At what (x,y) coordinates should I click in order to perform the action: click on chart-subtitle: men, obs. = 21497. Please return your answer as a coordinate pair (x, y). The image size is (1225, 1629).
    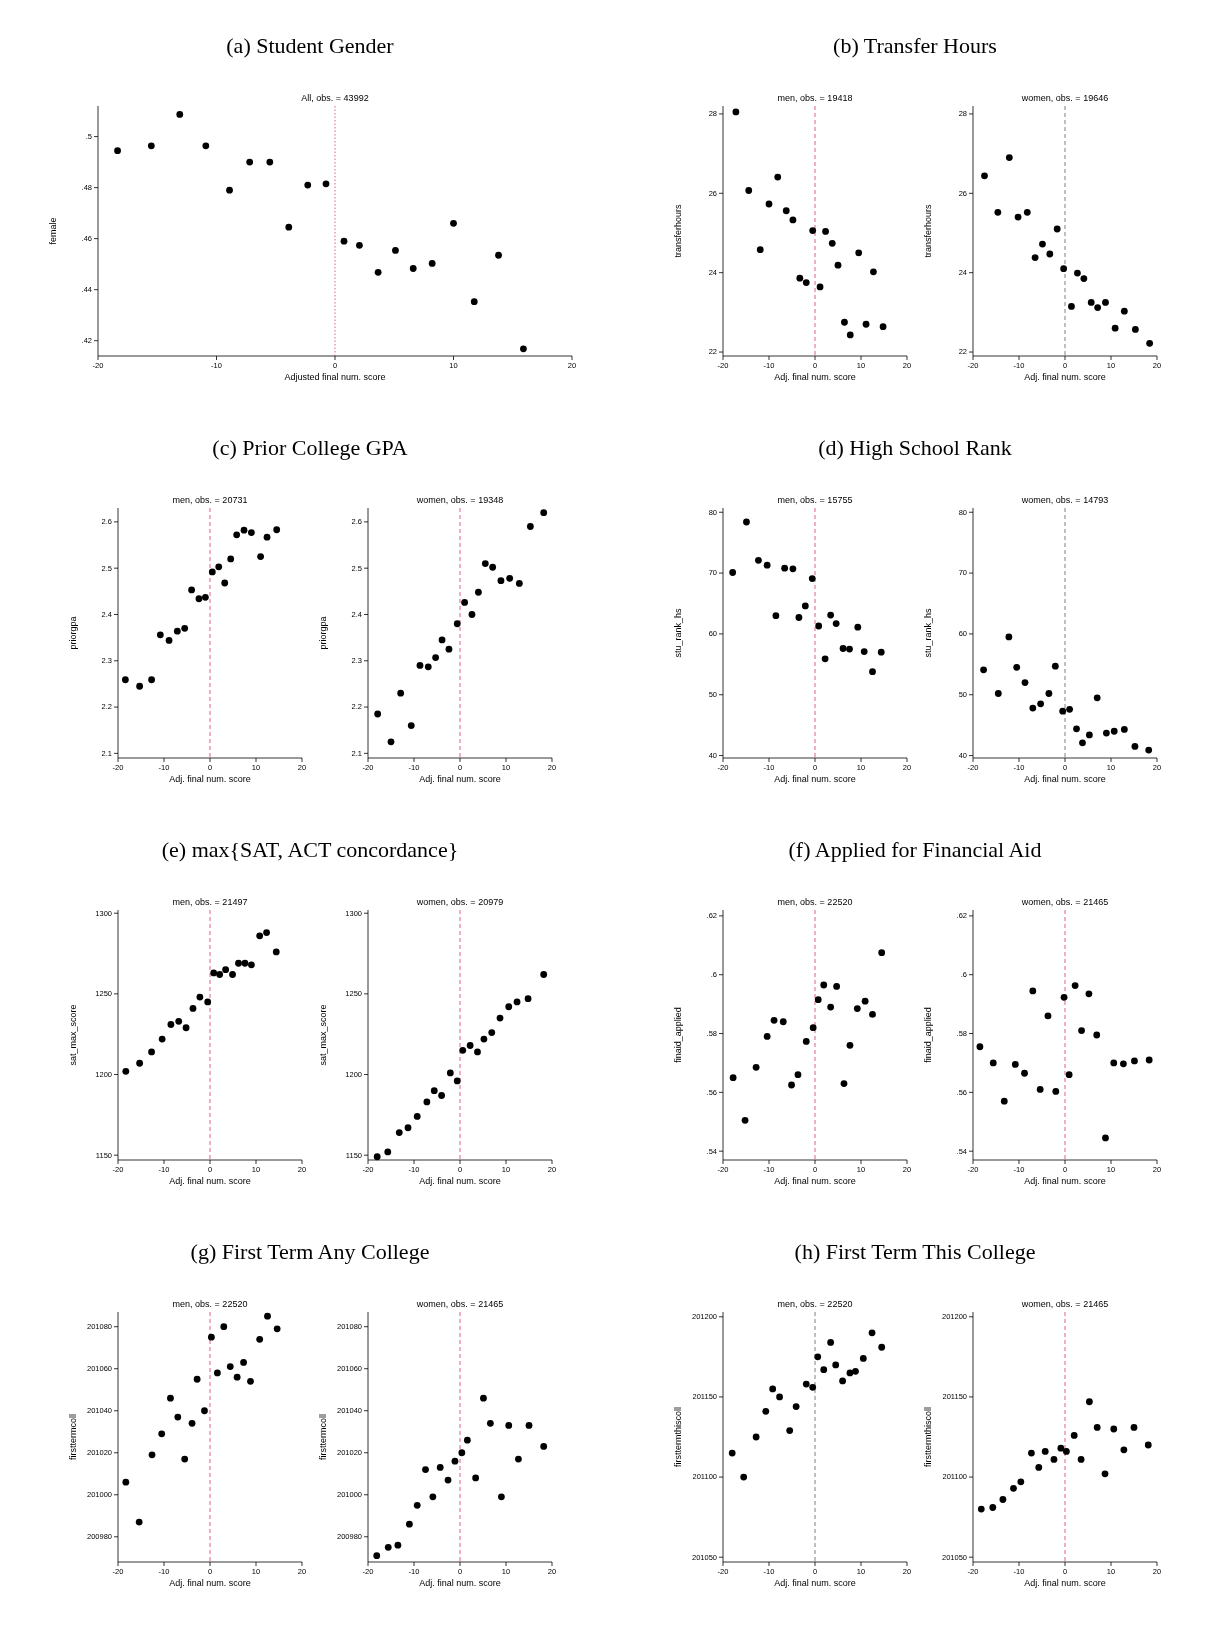
    Looking at the image, I should click on (210, 902).